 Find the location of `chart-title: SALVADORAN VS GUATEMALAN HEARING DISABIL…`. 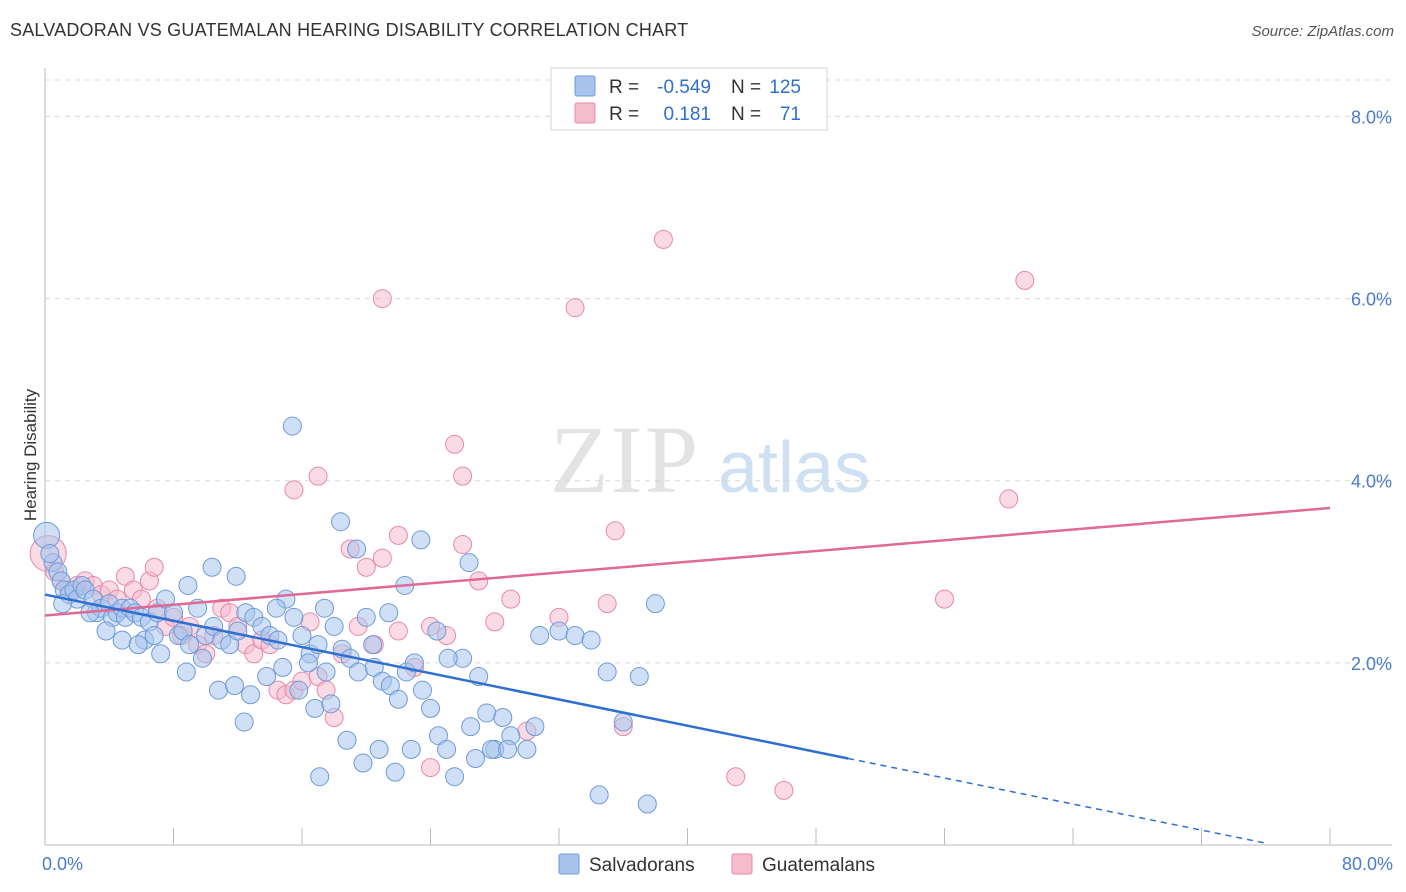

chart-title: SALVADORAN VS GUATEMALAN HEARING DISABIL… is located at coordinates (349, 30).